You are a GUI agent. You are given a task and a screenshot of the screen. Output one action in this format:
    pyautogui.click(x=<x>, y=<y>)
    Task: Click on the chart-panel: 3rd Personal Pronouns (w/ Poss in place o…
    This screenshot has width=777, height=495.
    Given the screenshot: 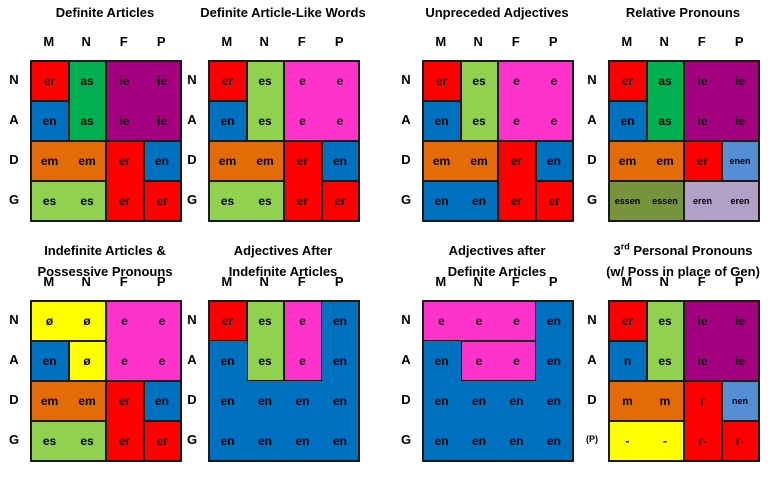 What is the action you would take?
    pyautogui.click(x=670, y=357)
    